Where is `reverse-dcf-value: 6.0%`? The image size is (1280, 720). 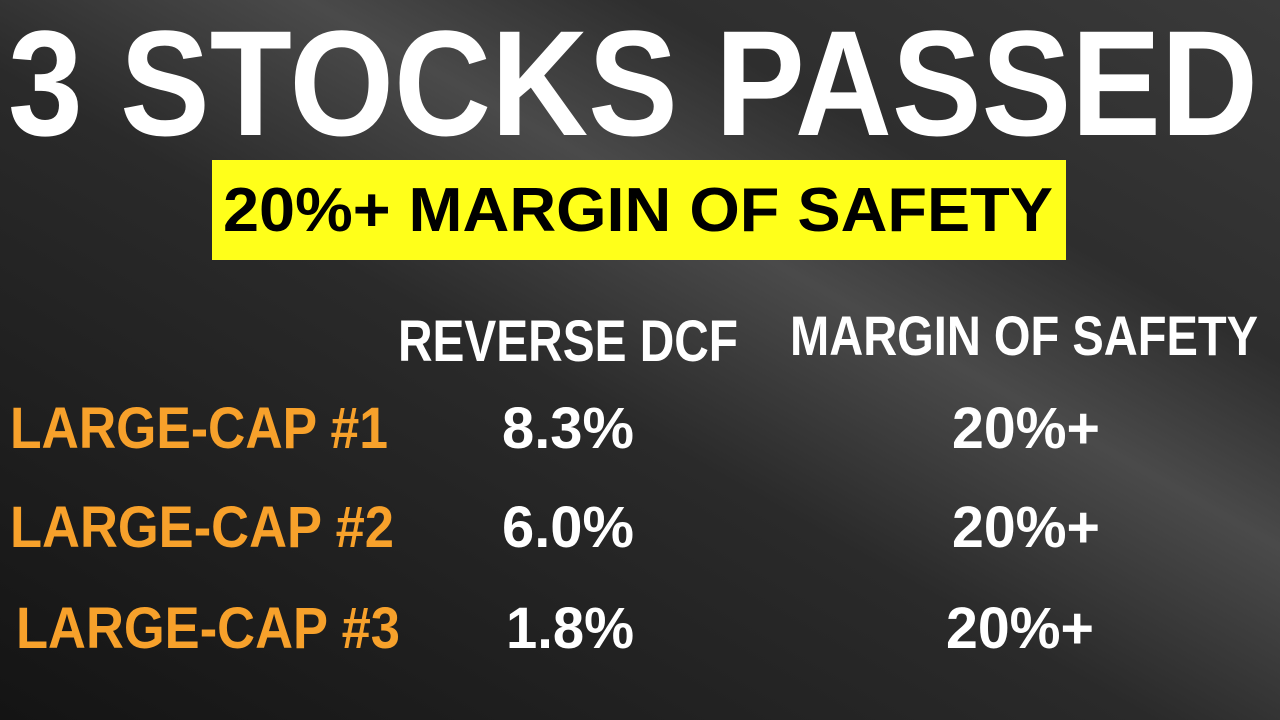
reverse-dcf-value: 6.0% is located at coordinates (568, 527).